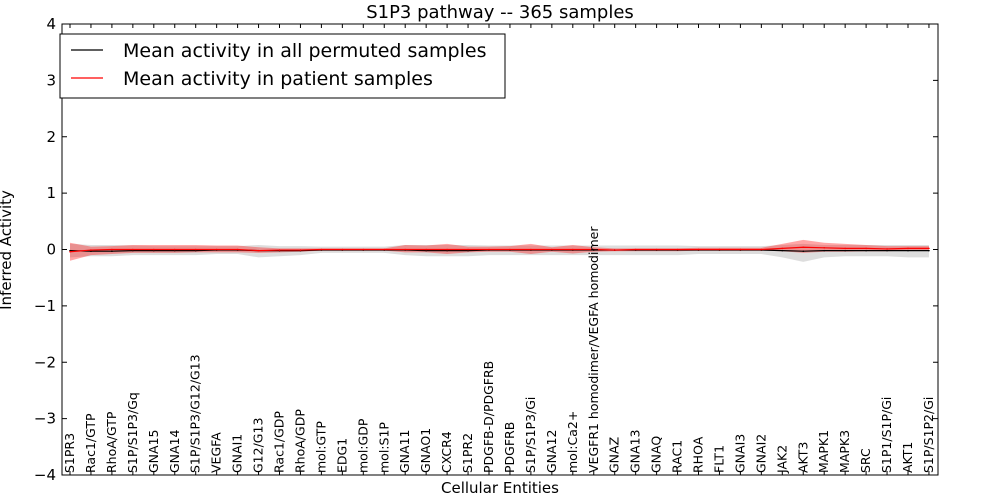 This screenshot has height=500, width=1000. Describe the element at coordinates (195, 413) in the screenshot. I see `category-label: S1P/S1P3/G12/G13` at that location.